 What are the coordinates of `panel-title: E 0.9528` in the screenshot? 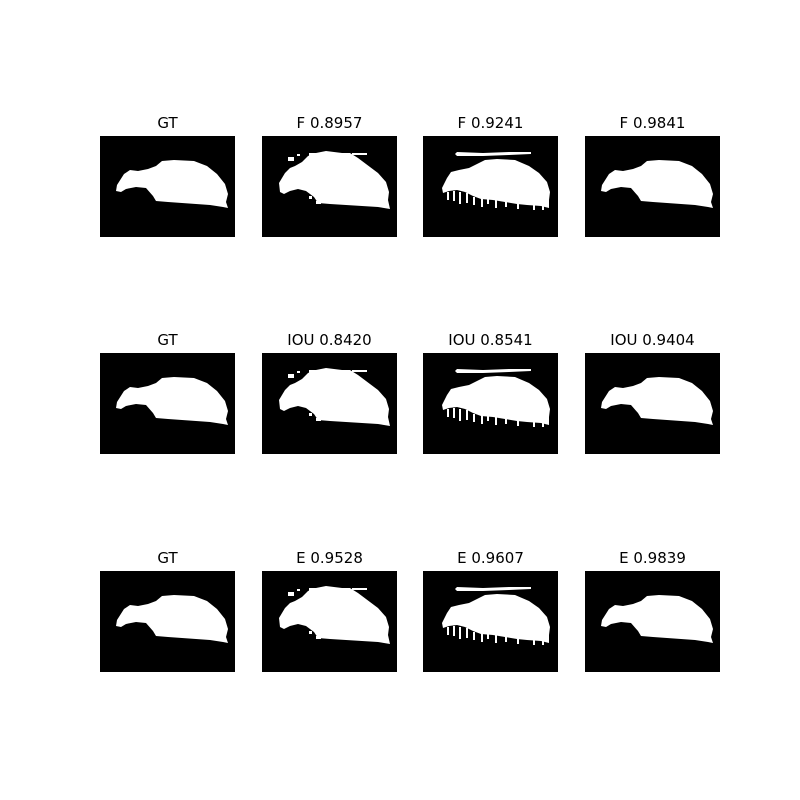 It's located at (329, 558).